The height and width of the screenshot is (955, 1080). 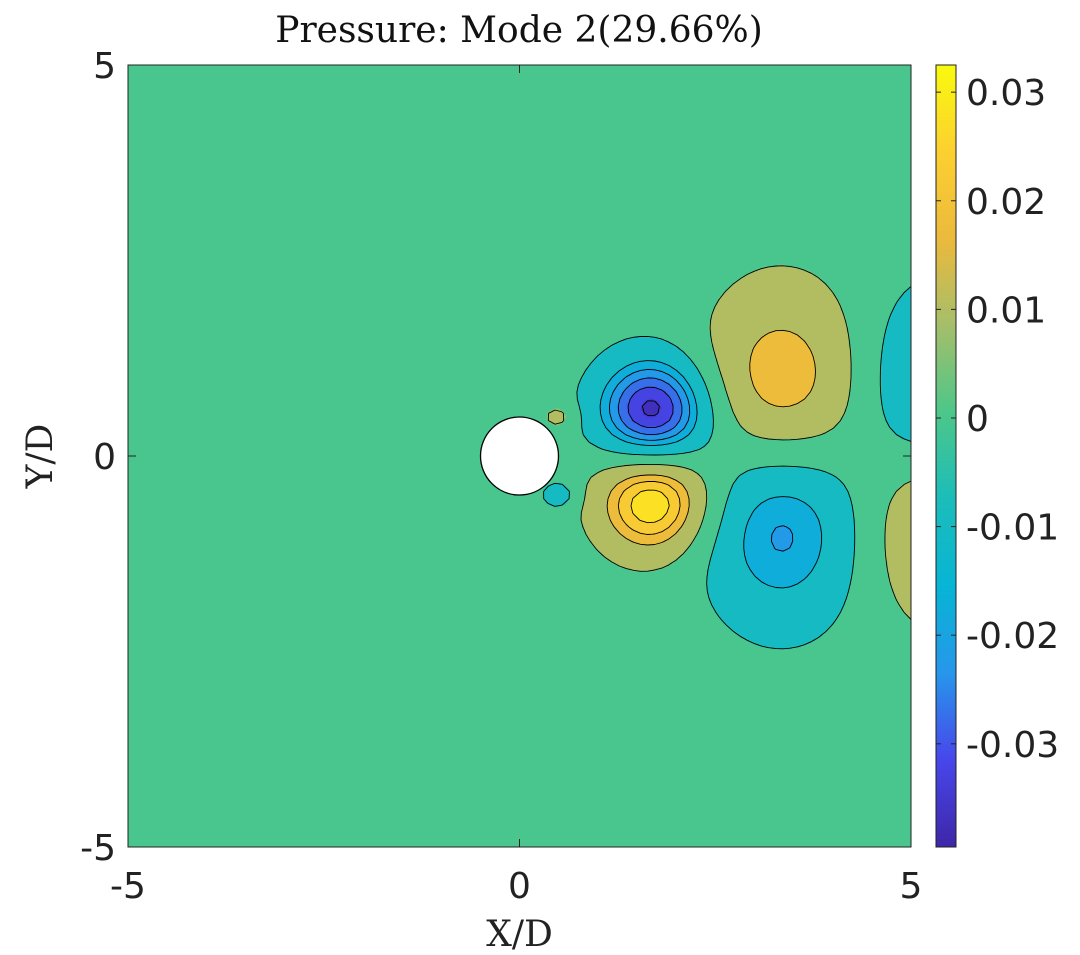 What do you see at coordinates (104, 66) in the screenshot?
I see `y-tick-label: 5` at bounding box center [104, 66].